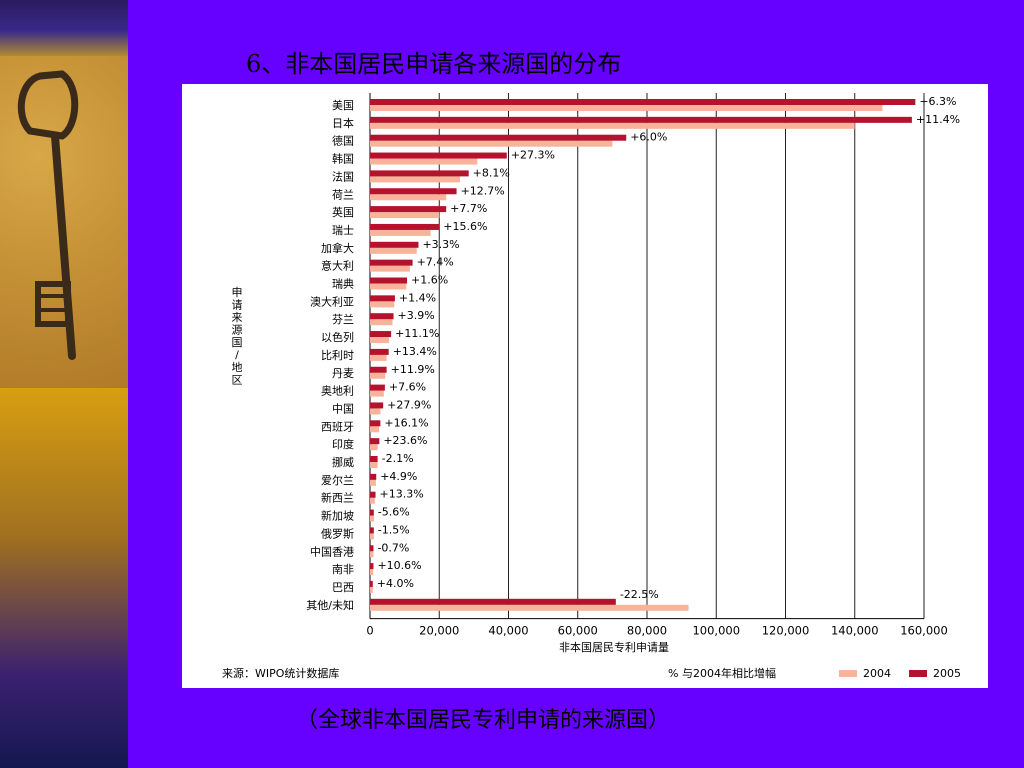  Describe the element at coordinates (508, 631) in the screenshot. I see `x-tick-label: 40,000` at that location.